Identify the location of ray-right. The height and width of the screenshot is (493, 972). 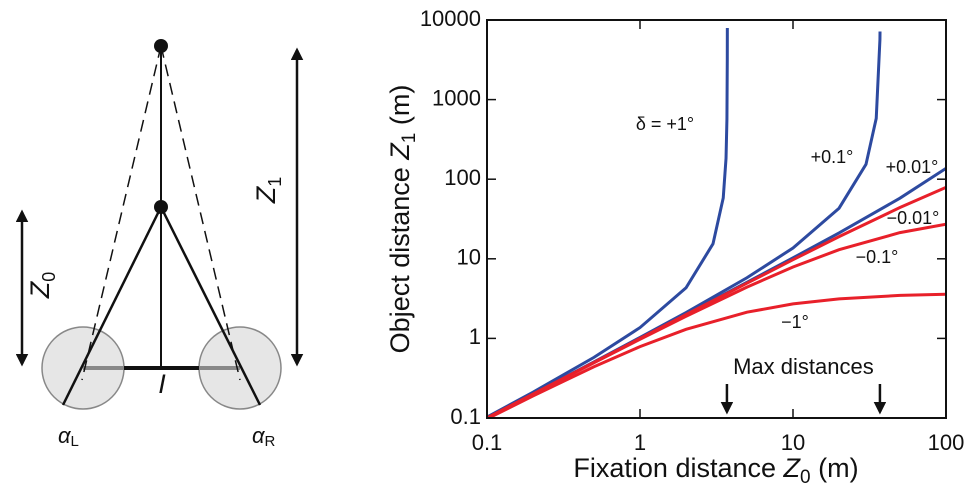
(210, 306).